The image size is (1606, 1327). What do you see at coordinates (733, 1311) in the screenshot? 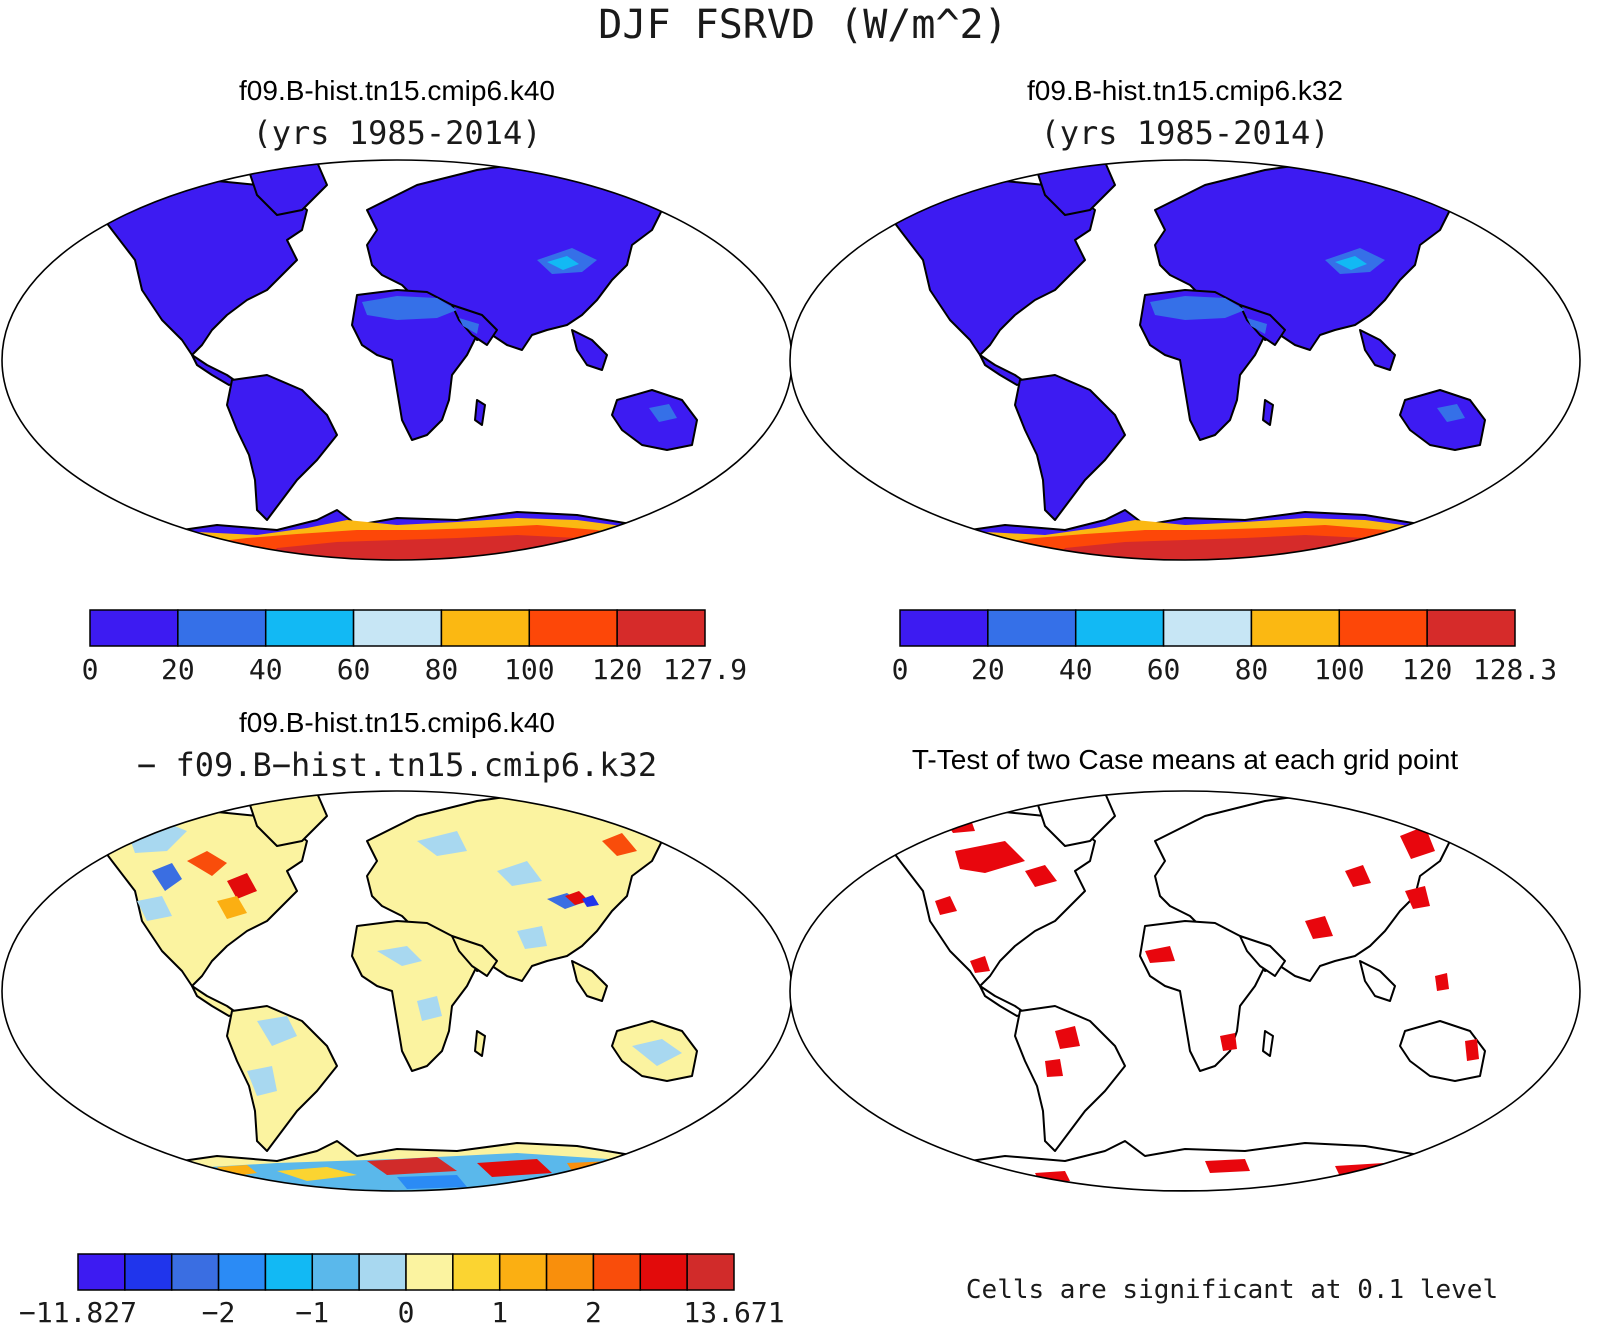
I see `colorbar-tick-label: 13.671` at bounding box center [733, 1311].